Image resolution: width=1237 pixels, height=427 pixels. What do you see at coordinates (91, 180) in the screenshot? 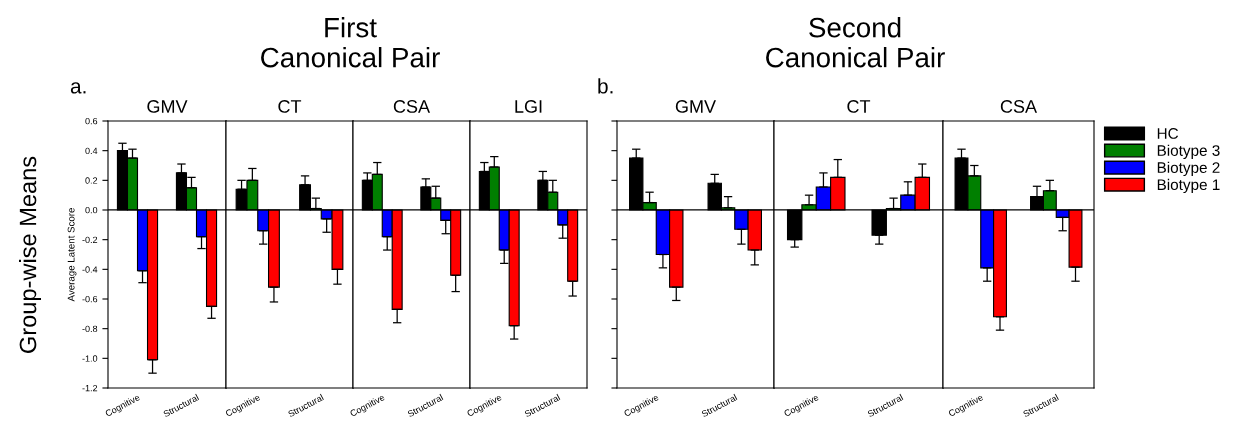
I see `y-tick-label: 0.2` at bounding box center [91, 180].